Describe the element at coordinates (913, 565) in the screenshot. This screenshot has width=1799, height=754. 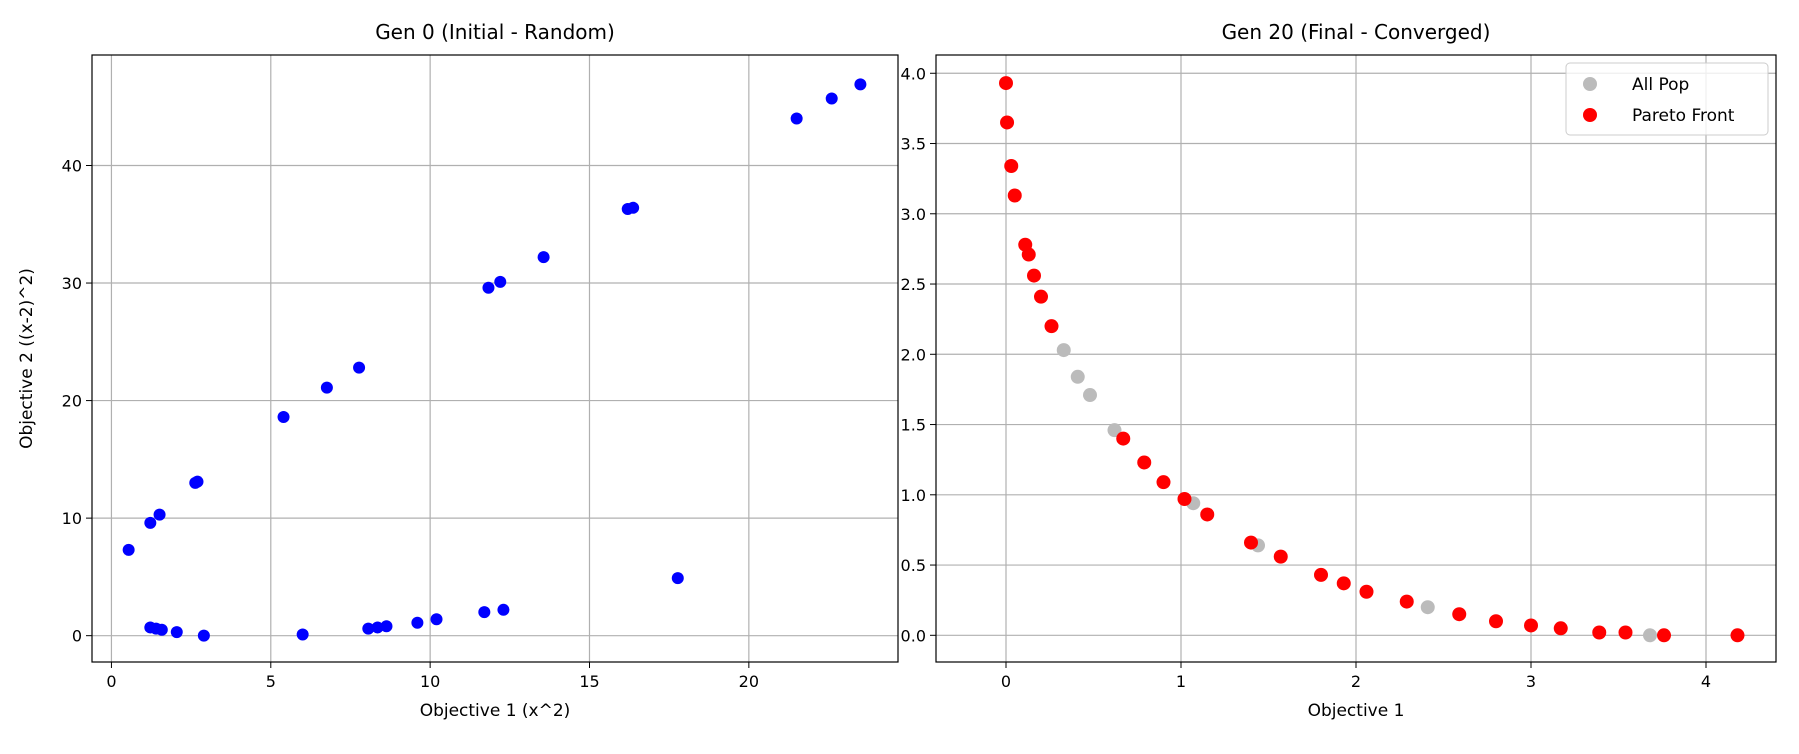
I see `y-tick-label: 0.5` at that location.